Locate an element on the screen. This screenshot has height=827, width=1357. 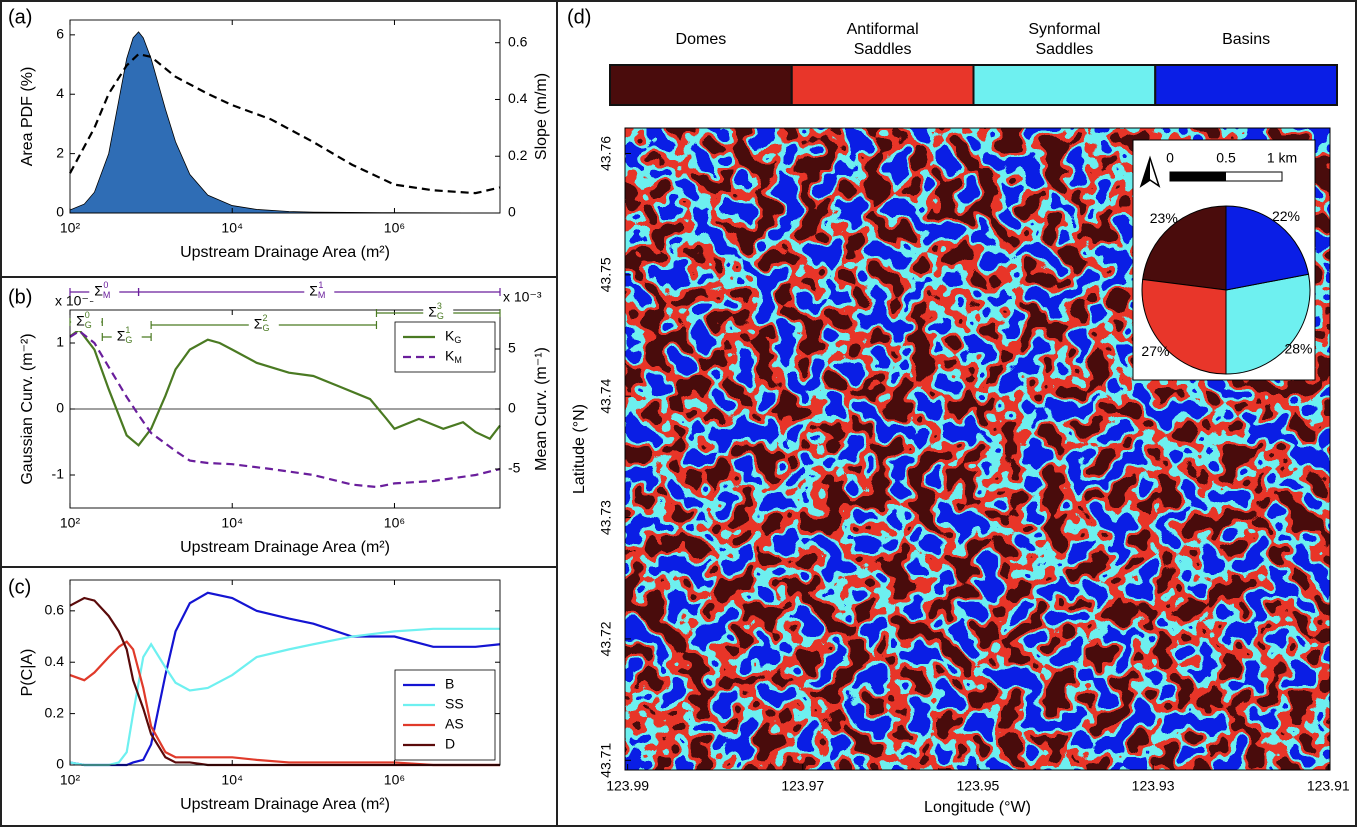
y2-tick-label: 0.2 is located at coordinates (518, 155).